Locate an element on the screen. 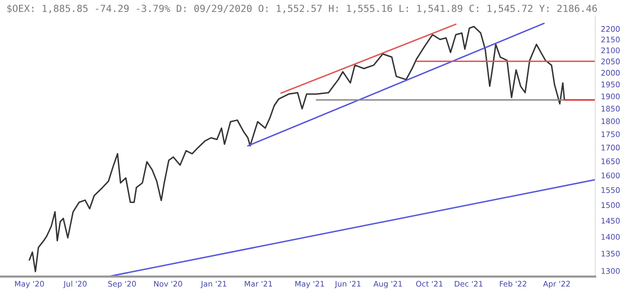  chart-title: $OEX: 1,885.85 -74.29 -3.79% D: 09/29/2020 O: 1,552.57 H: 1,555.16 L: 1,541.89 C: 1,545.72 Y: 2186.46 is located at coordinates (302, 9).